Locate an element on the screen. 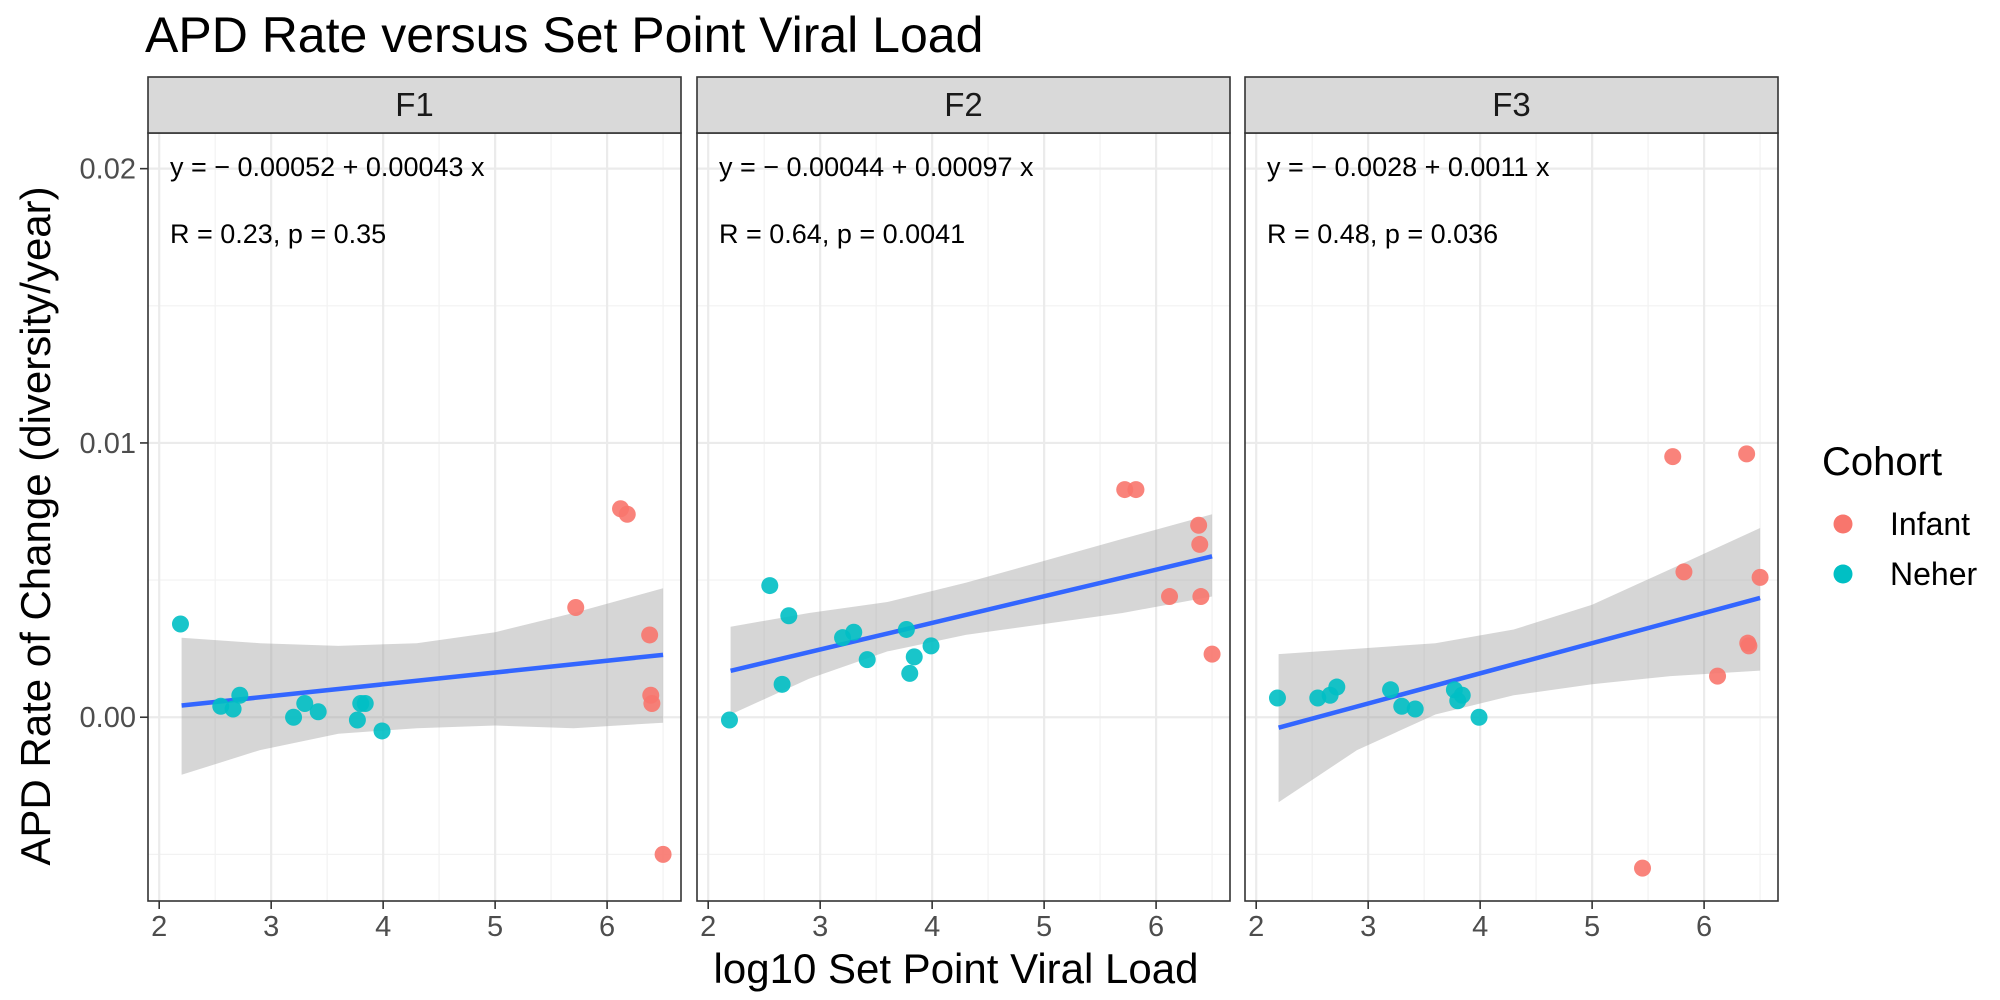 The height and width of the screenshot is (1000, 2000). facet-strip-label: F1 is located at coordinates (414, 104).